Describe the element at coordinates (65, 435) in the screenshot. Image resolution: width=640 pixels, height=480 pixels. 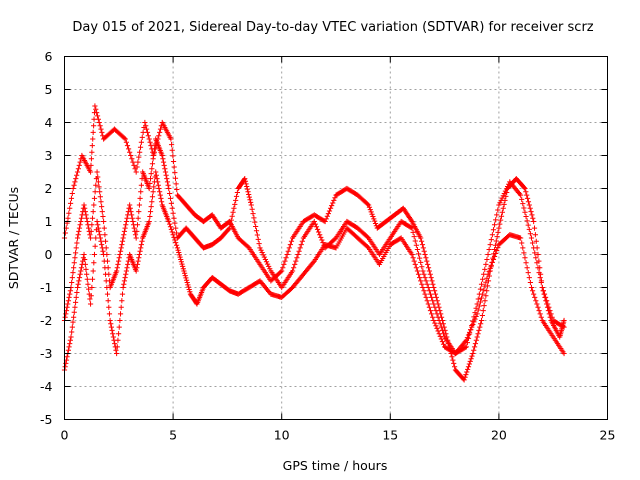
I see `x-tick-label: 0` at that location.